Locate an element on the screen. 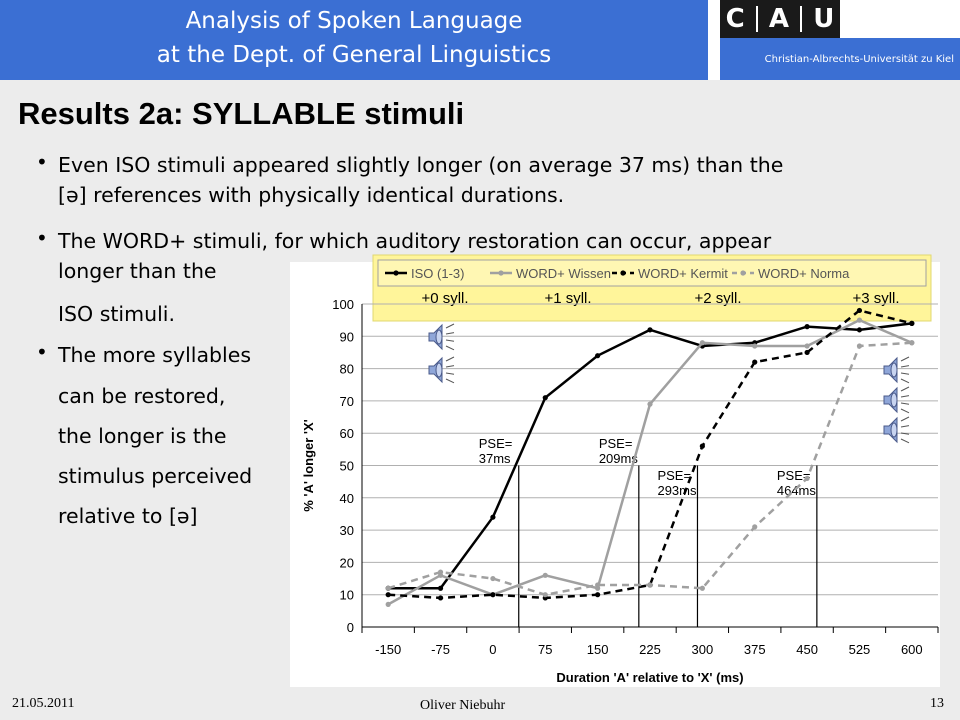 This screenshot has height=720, width=960. university-label: Christian-Albrechts-Universität zu Kiel is located at coordinates (859, 59).